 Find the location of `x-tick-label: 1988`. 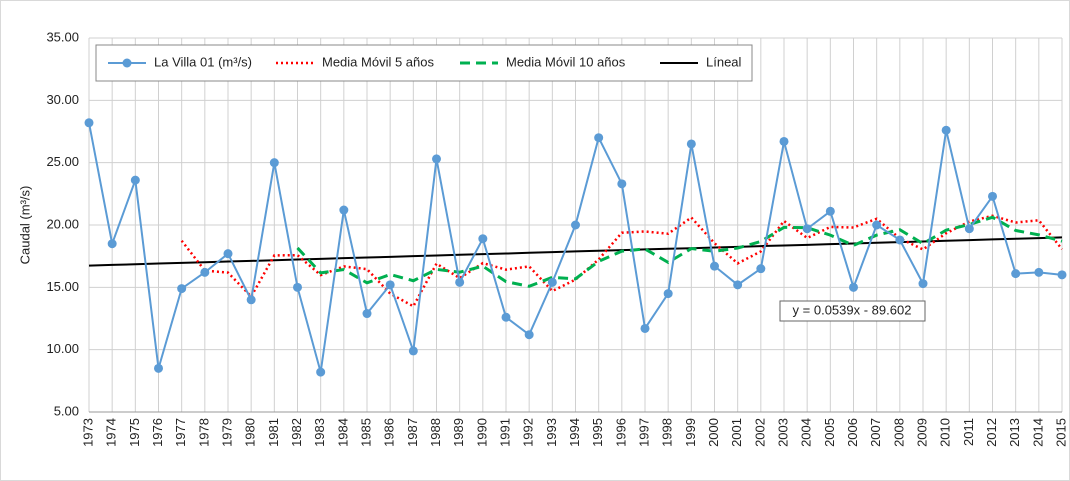

x-tick-label: 1988 is located at coordinates (435, 432).